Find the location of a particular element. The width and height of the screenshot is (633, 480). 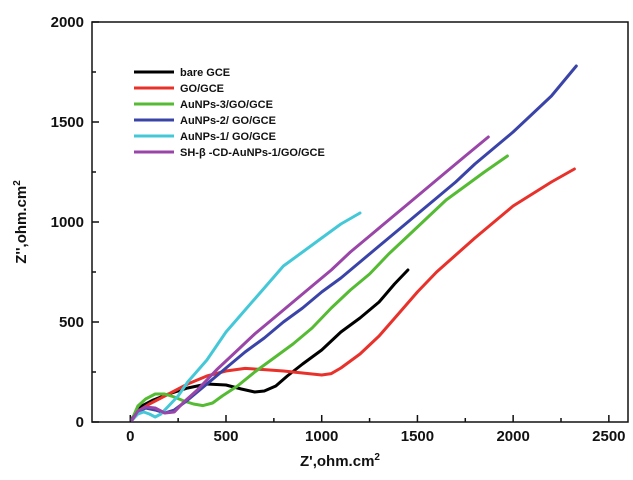

y-tick-label: 500 is located at coordinates (71, 322).